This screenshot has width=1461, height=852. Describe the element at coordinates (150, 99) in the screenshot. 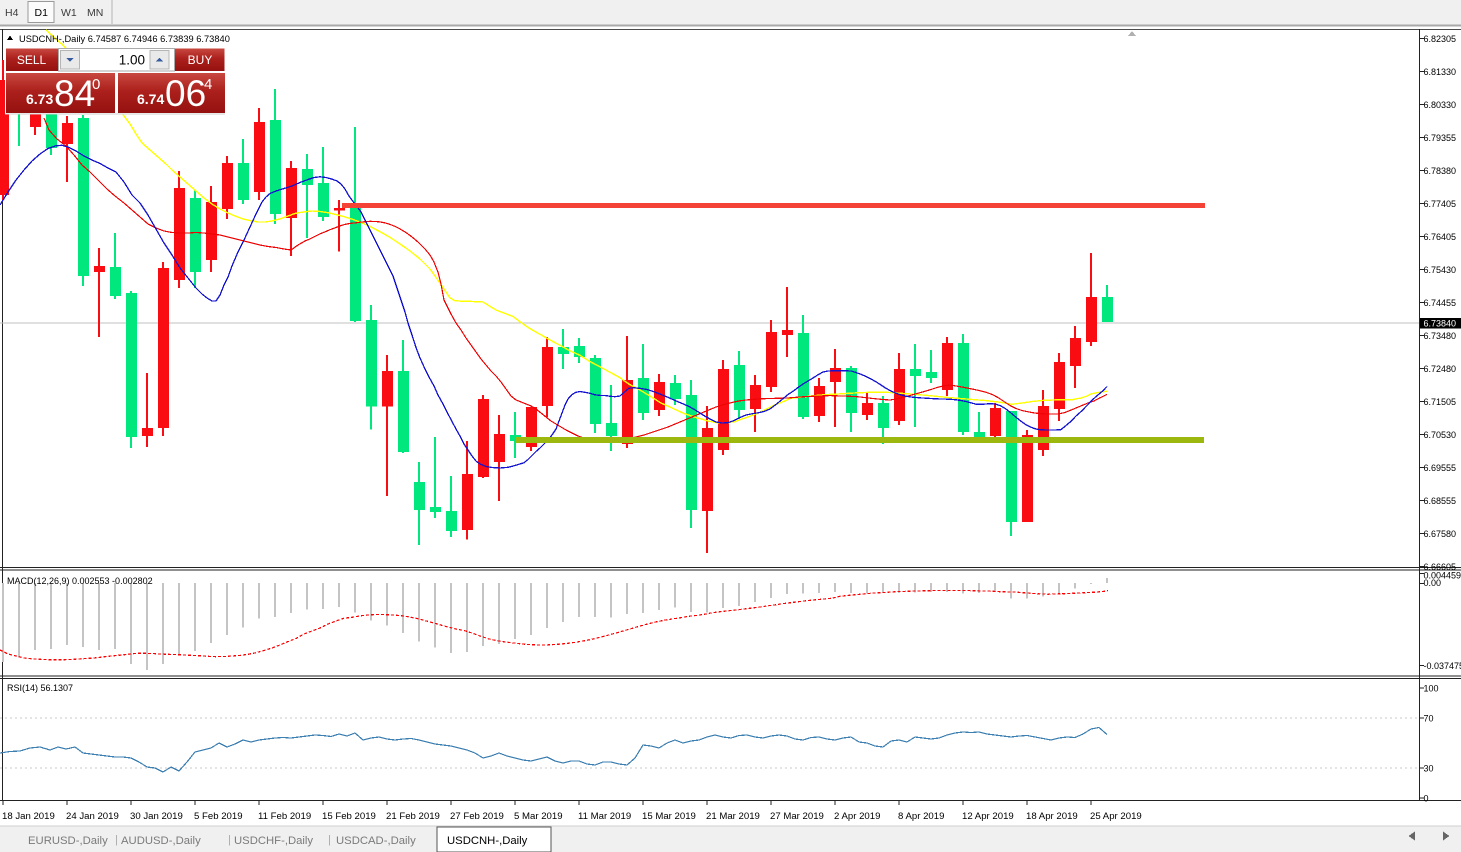

I see `svg-text: 6.74` at that location.